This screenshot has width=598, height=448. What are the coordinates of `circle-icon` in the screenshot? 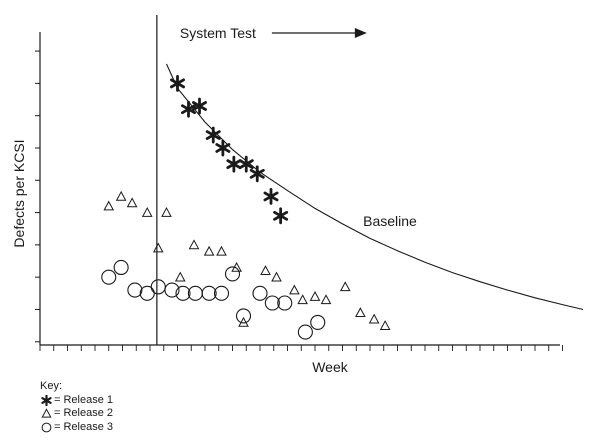 It's located at (46, 427).